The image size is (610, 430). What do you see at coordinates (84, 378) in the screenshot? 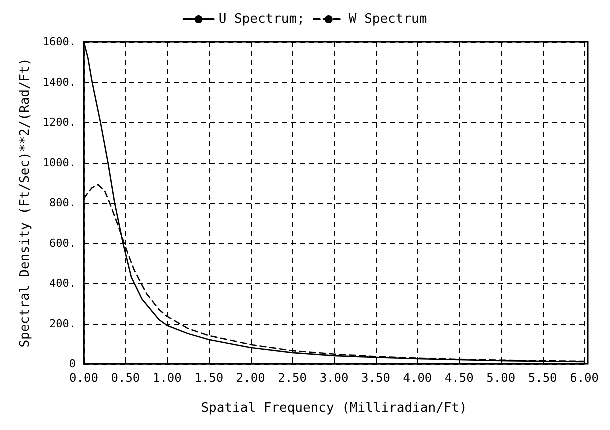
I see `x-tick-label: 0.00` at bounding box center [84, 378].